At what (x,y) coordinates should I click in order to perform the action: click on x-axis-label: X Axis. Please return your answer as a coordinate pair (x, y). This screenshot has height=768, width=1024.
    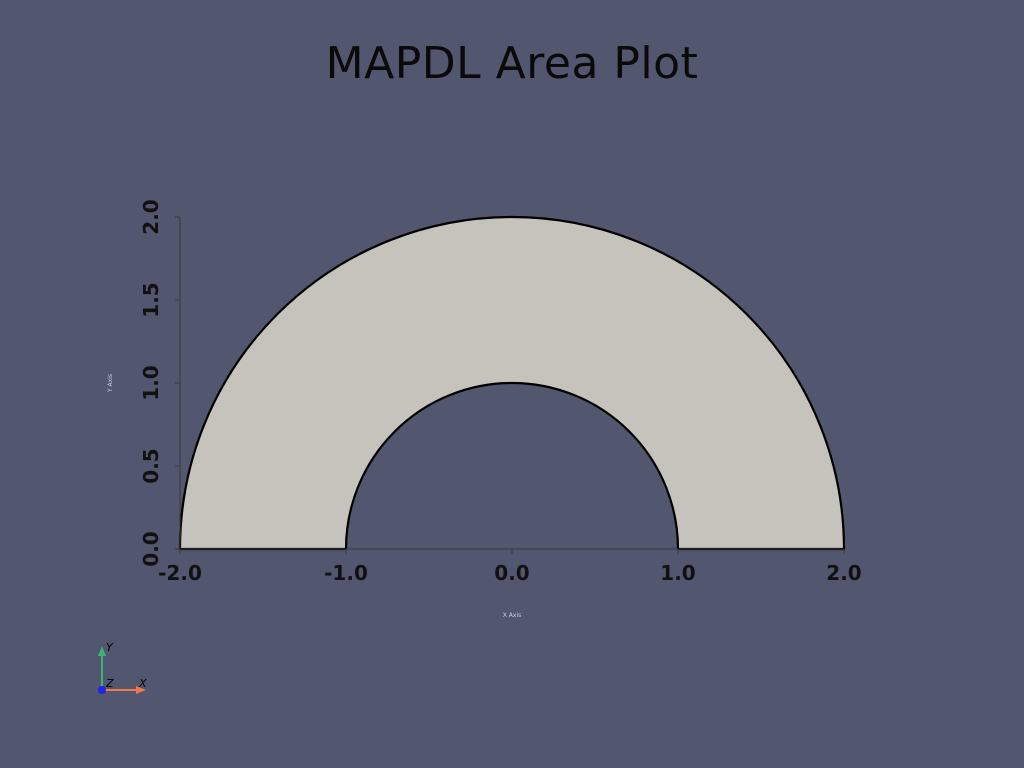
    Looking at the image, I should click on (512, 615).